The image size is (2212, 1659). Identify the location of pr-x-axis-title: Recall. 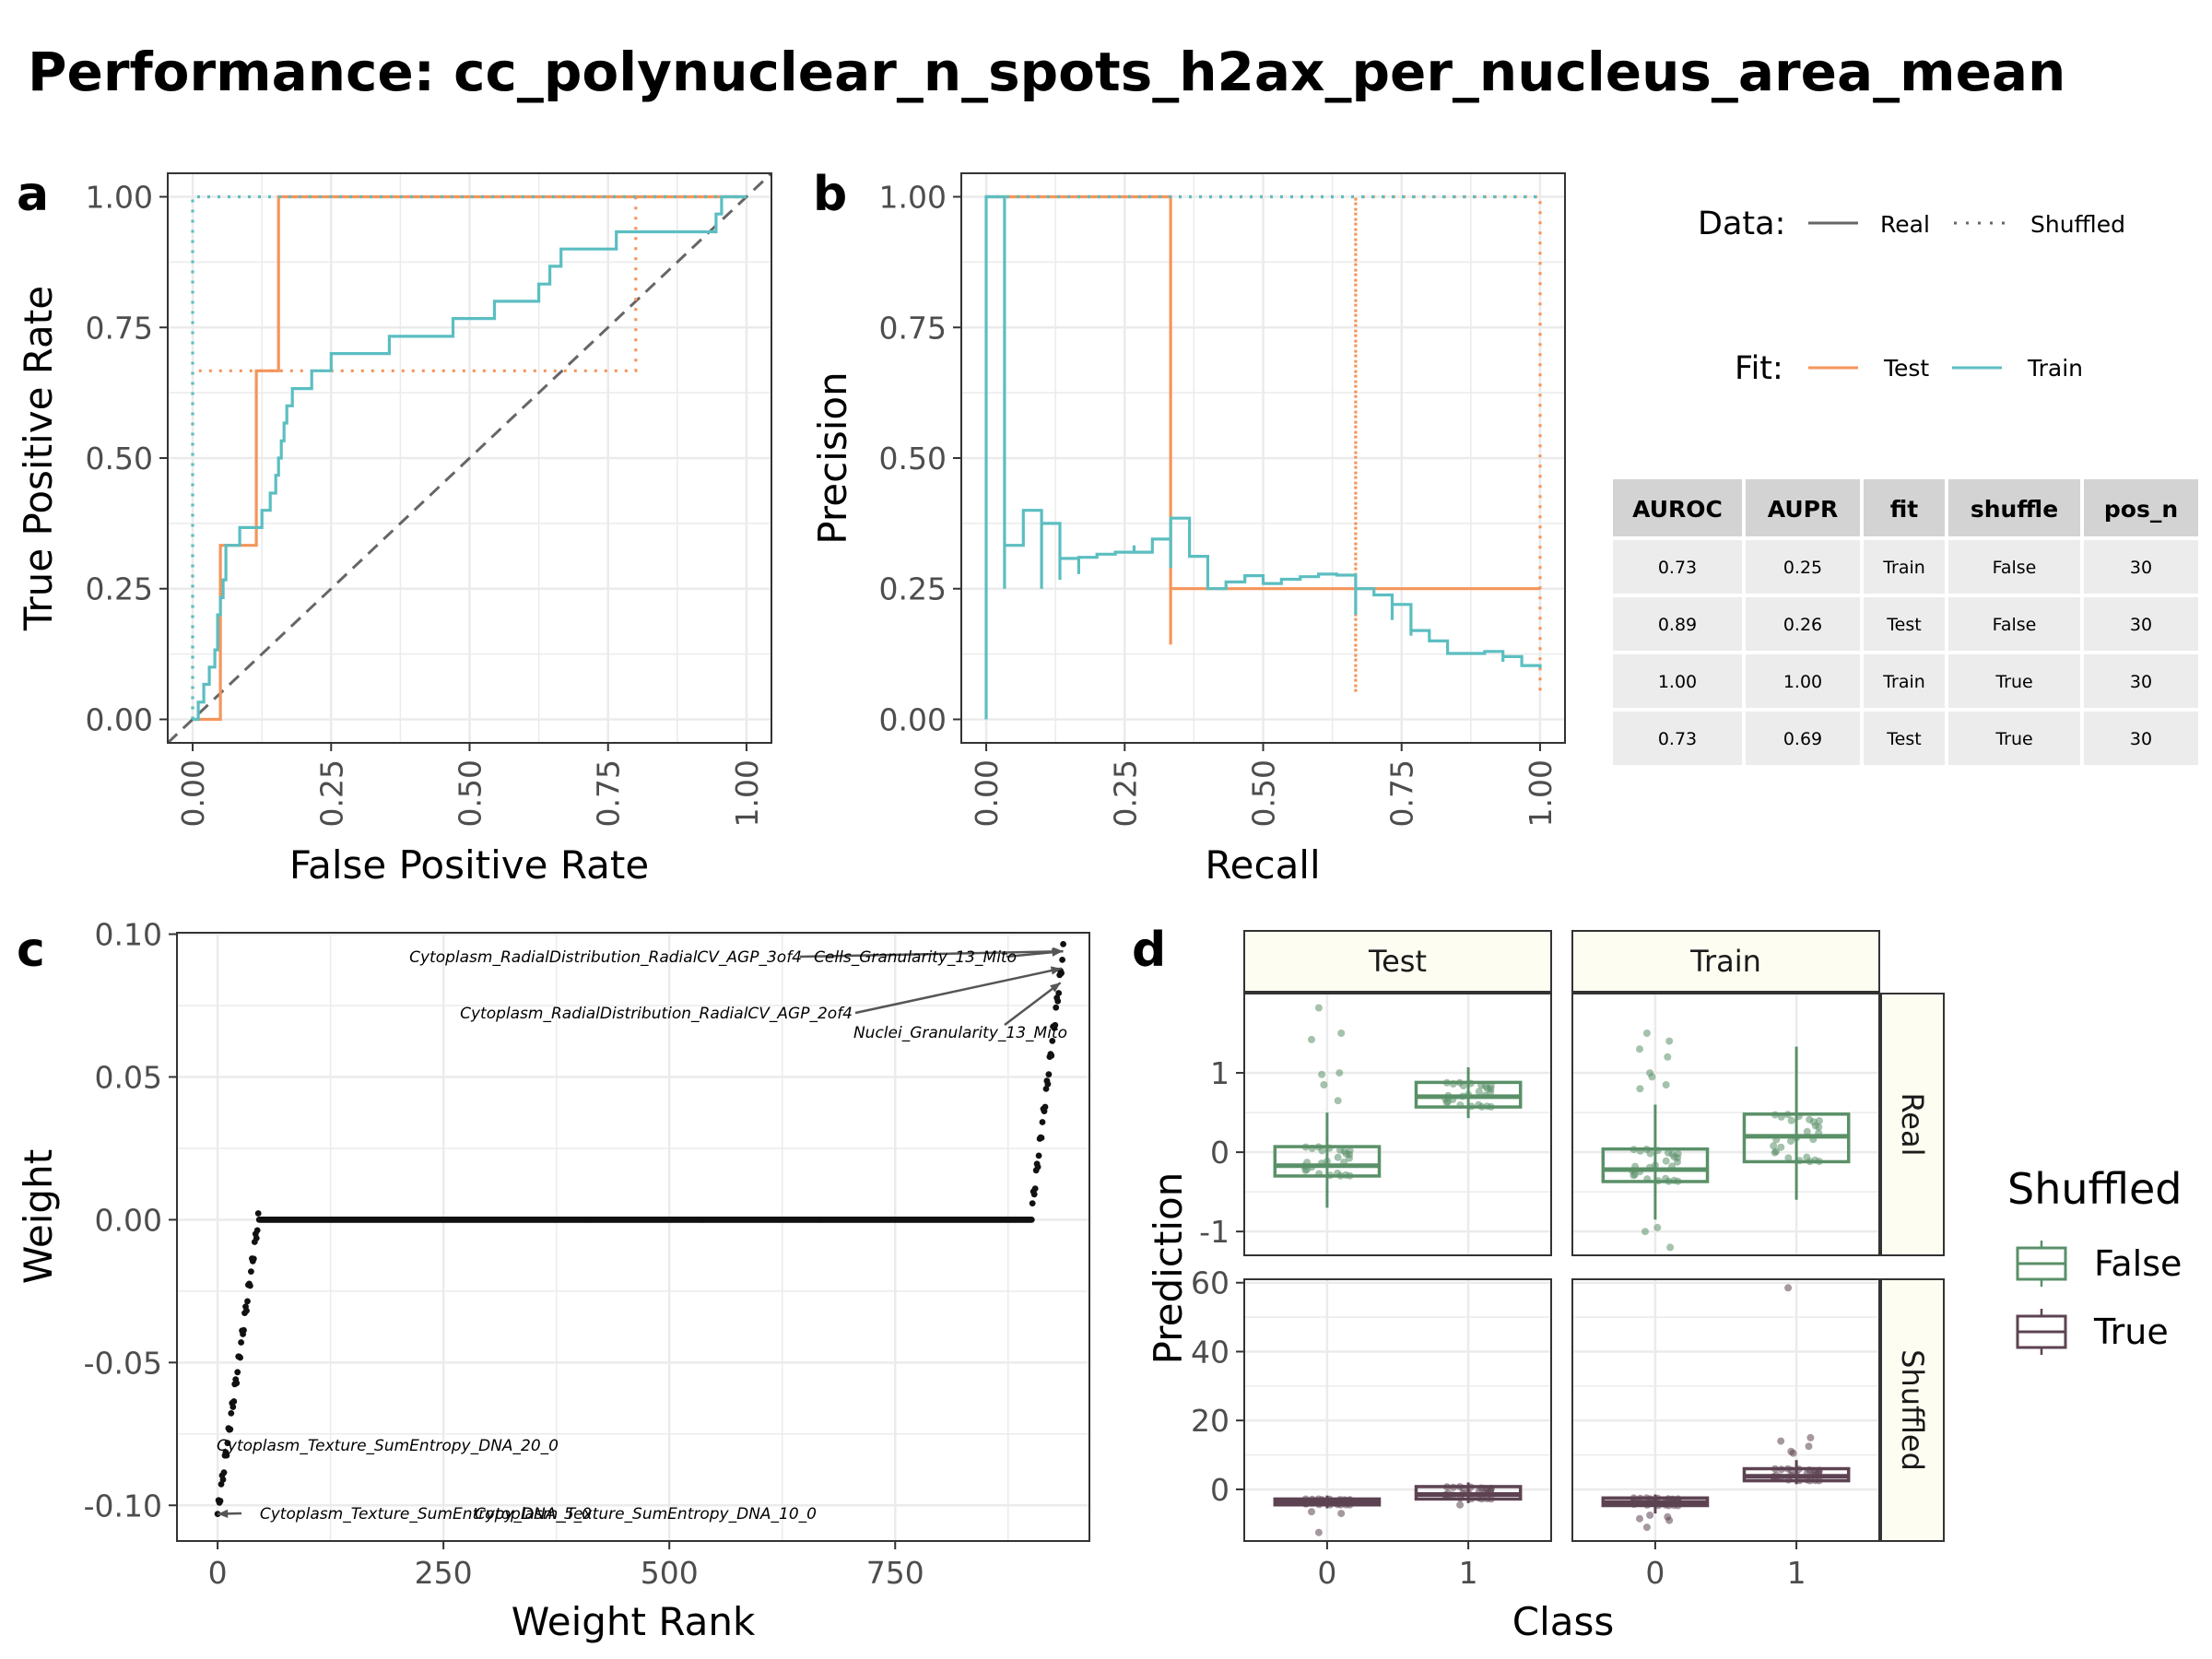
(1262, 865).